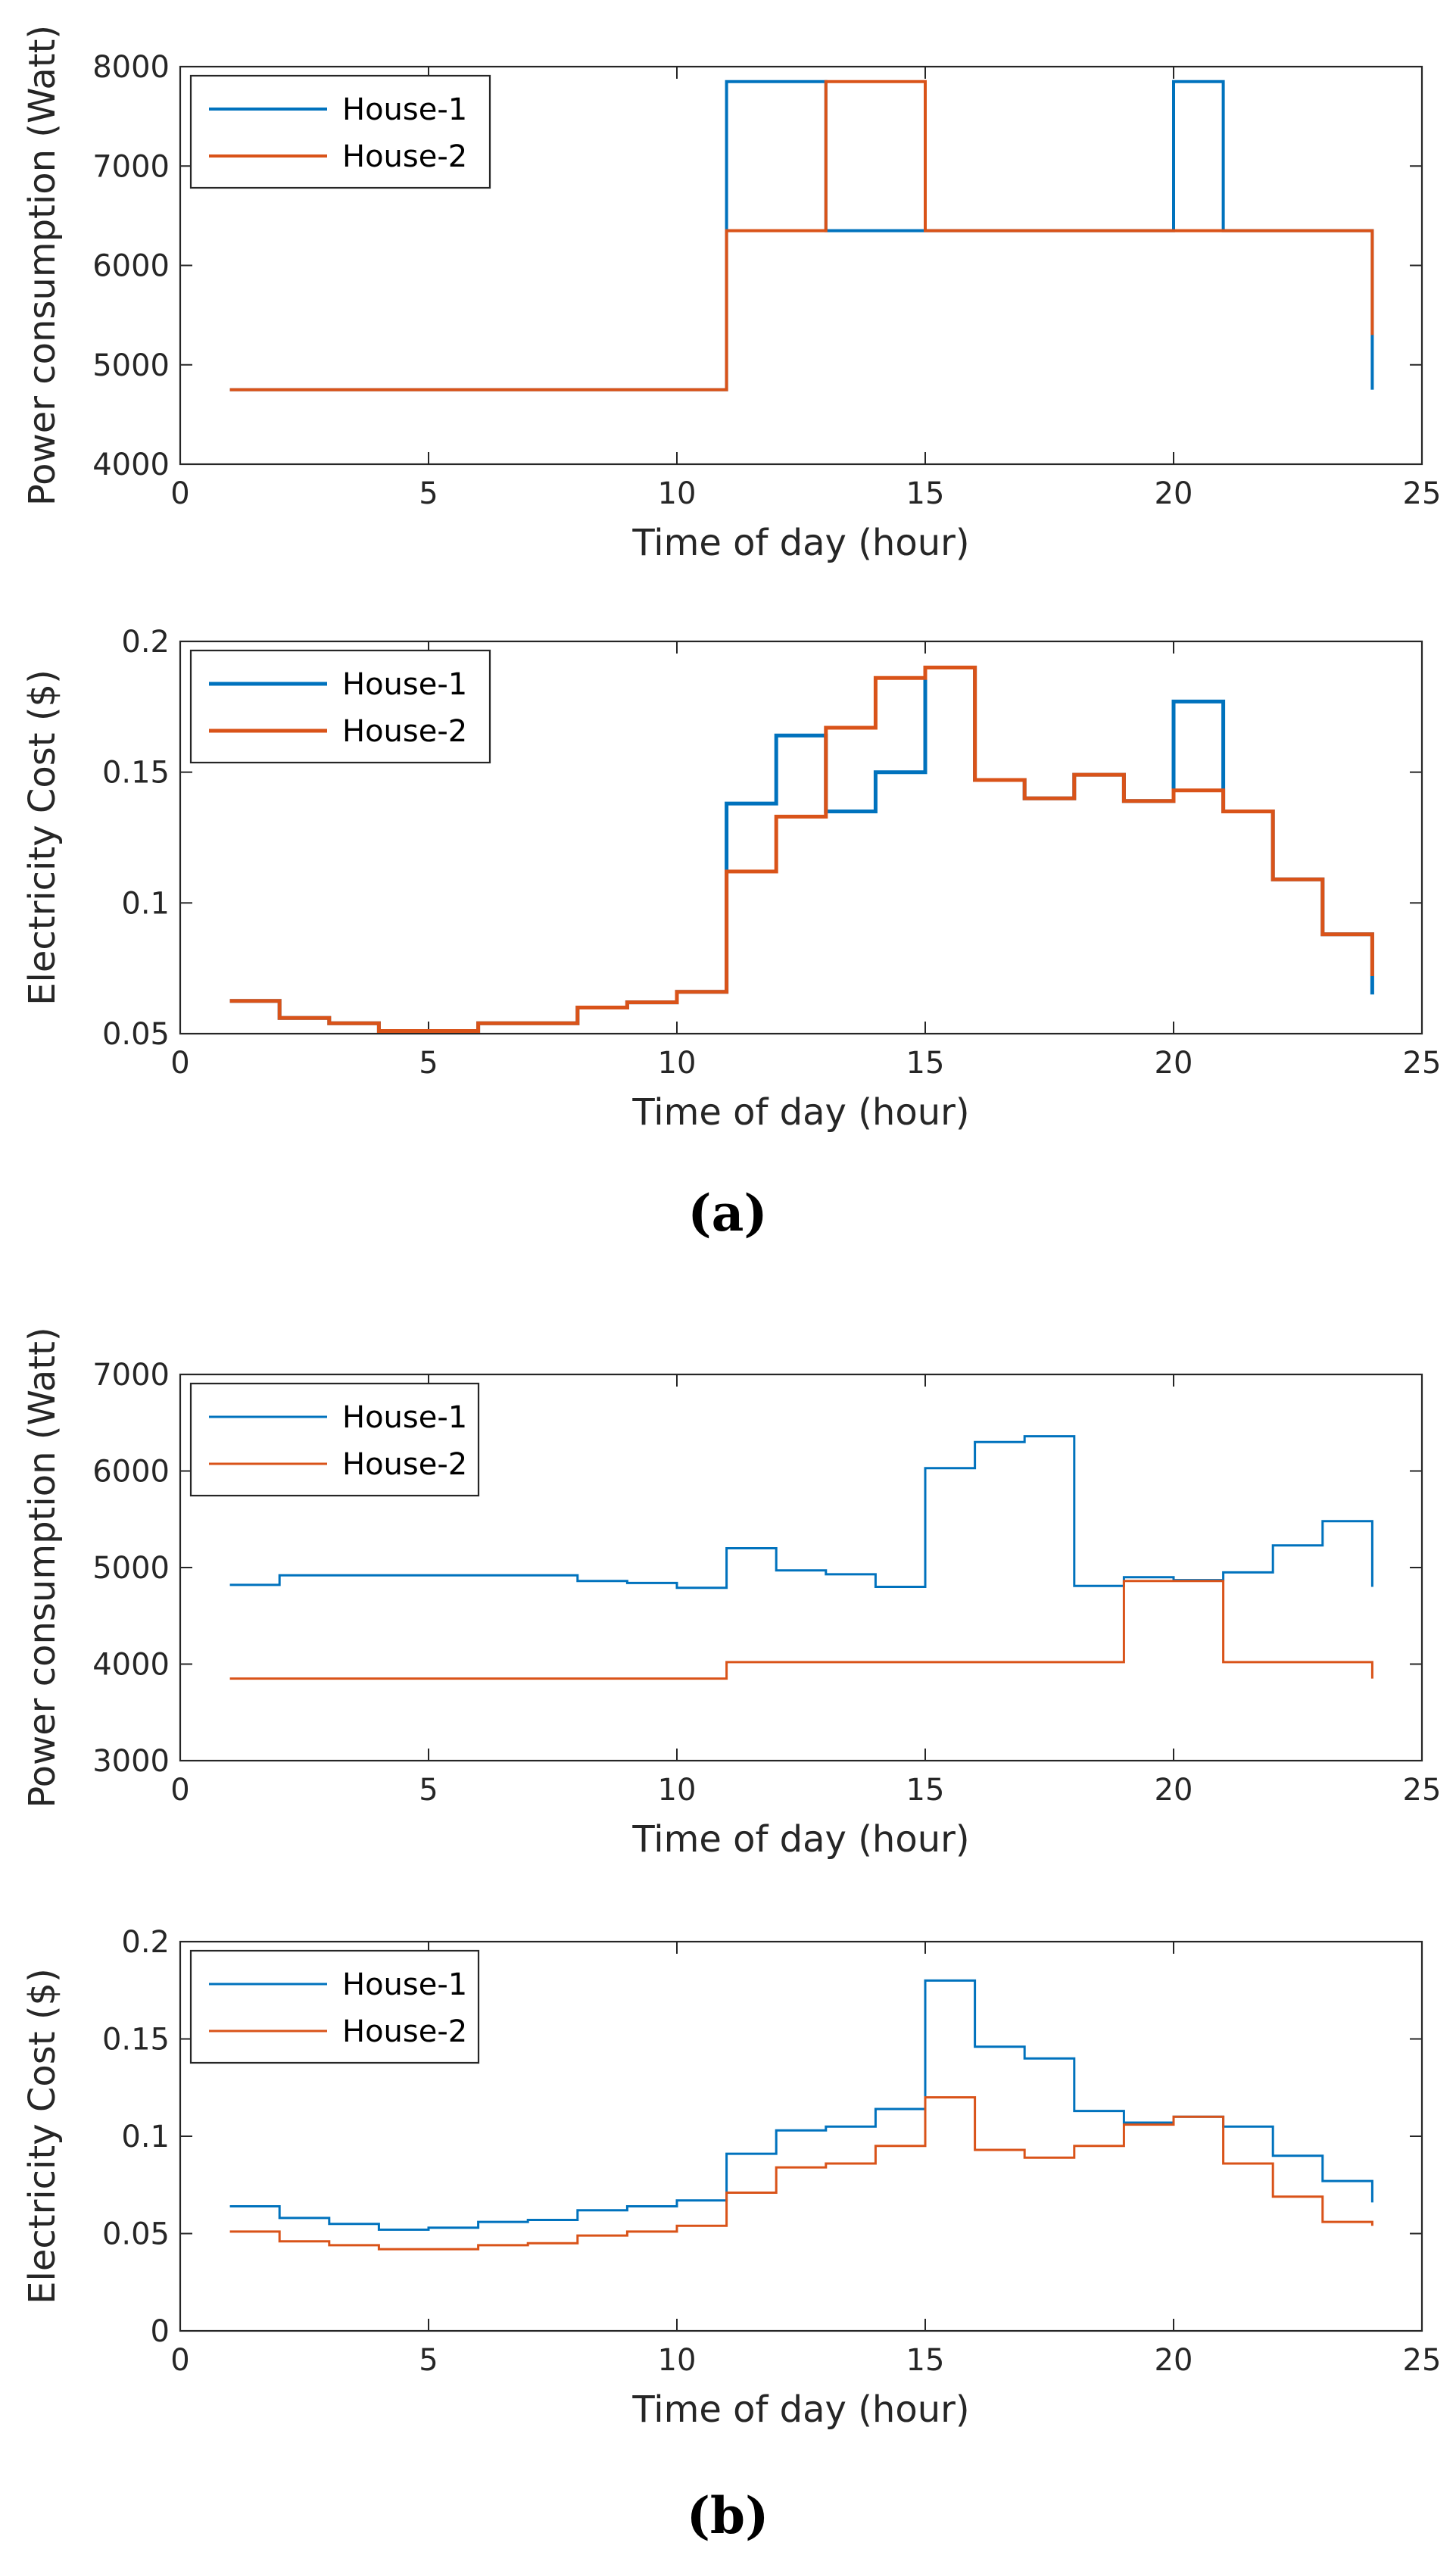  Describe the element at coordinates (404, 1417) in the screenshot. I see `chart-b1-legend-label-house-1: House-1` at that location.